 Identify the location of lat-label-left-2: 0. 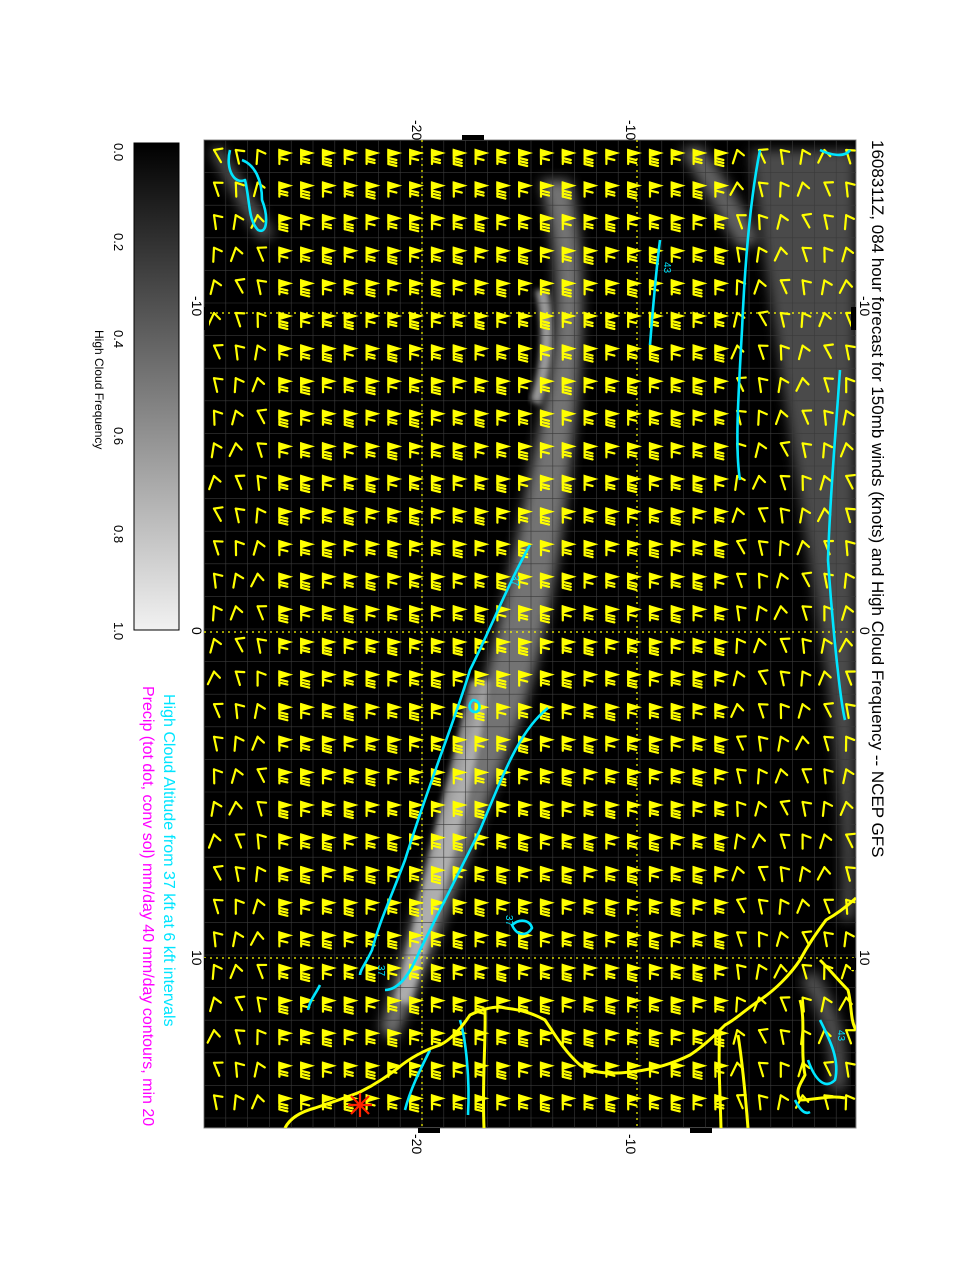
(197, 631).